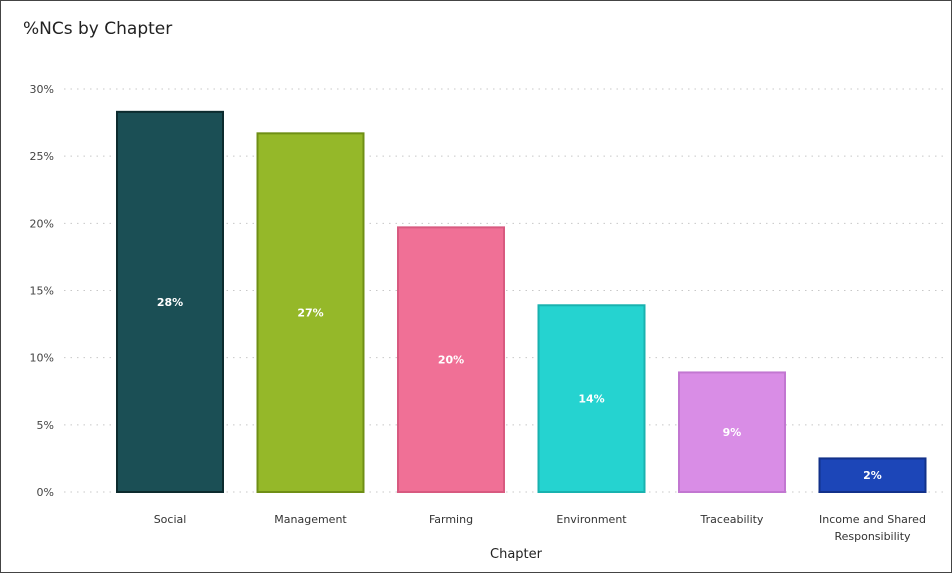 Image resolution: width=952 pixels, height=573 pixels. What do you see at coordinates (45, 492) in the screenshot?
I see `y-tick-label: 0%` at bounding box center [45, 492].